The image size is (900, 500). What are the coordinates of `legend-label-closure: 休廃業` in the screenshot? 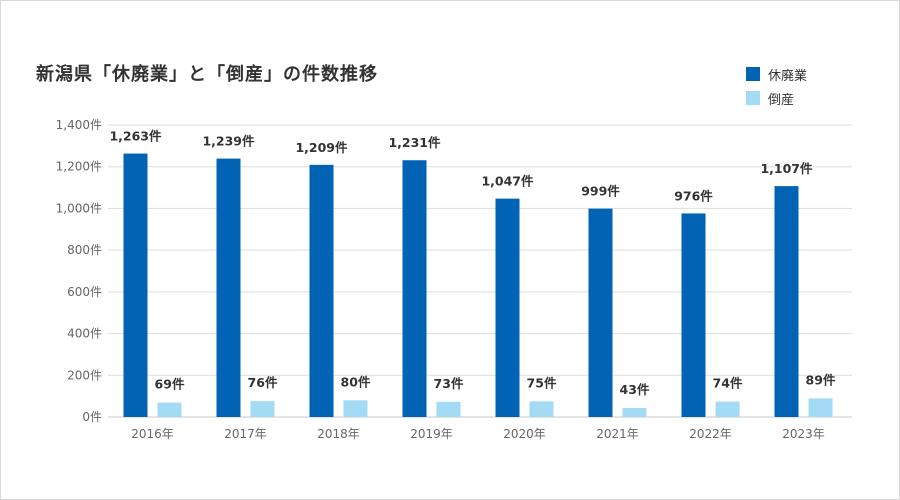 It's located at (788, 76).